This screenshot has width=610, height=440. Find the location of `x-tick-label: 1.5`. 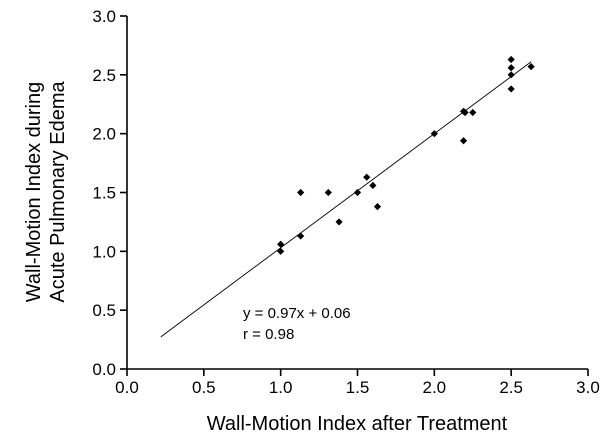

x-tick-label: 1.5 is located at coordinates (358, 387).